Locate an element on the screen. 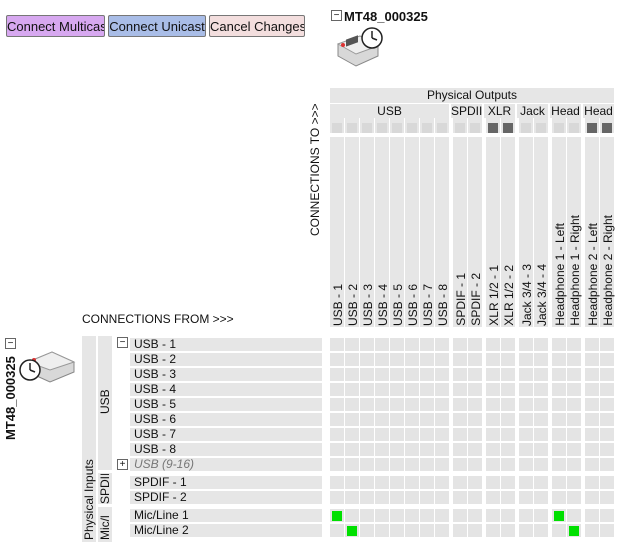  output-column: USB - 8 is located at coordinates (442, 232).